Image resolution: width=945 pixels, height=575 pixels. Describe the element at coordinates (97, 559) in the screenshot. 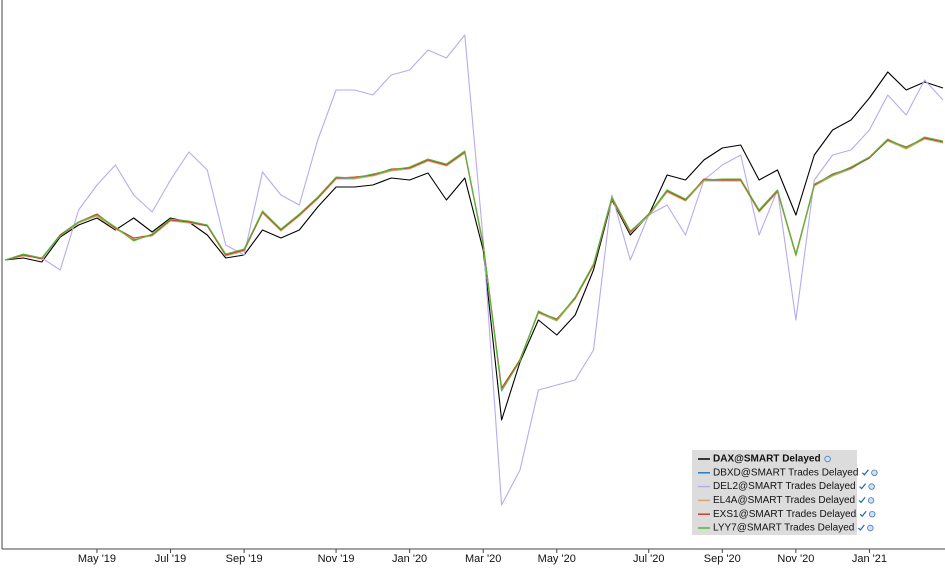

I see `x-tick-label: May '19` at that location.